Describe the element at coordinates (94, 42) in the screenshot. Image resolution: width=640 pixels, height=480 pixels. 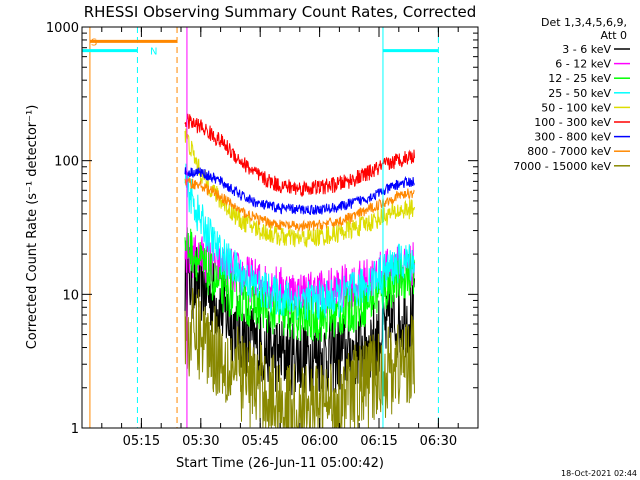
I see `flag-label-S: S` at that location.